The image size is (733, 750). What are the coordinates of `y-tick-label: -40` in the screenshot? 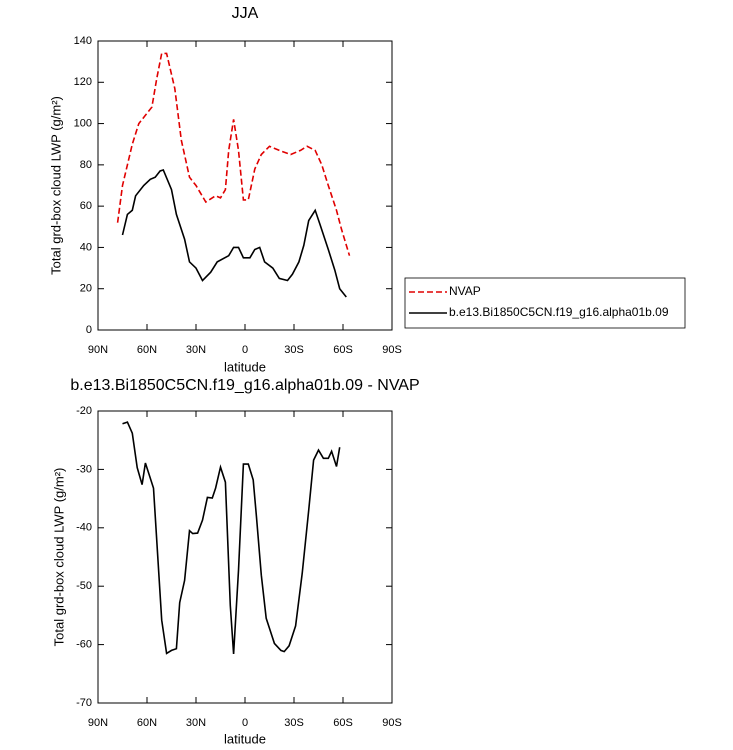 It's located at (84, 528).